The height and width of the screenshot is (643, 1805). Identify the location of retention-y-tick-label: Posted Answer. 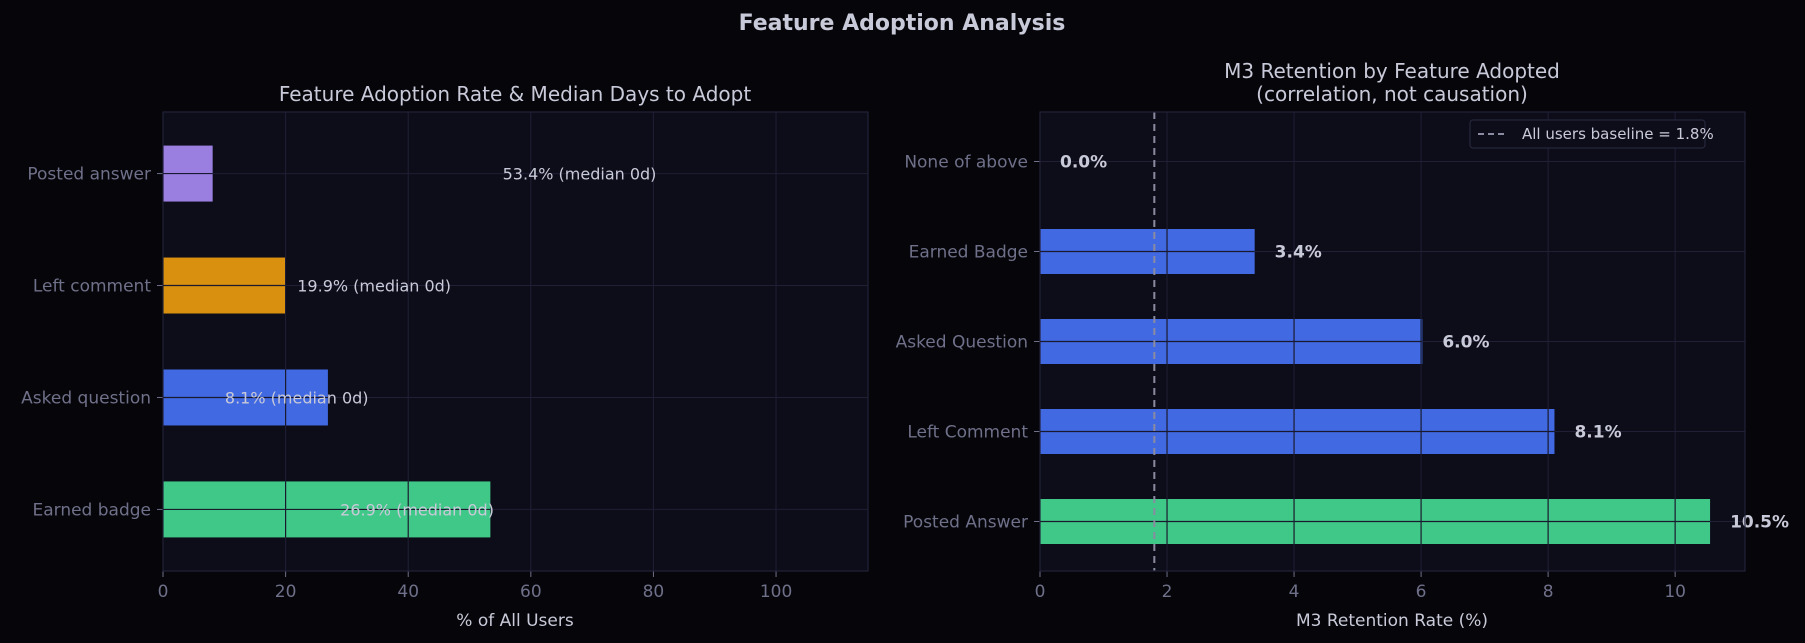
(965, 523).